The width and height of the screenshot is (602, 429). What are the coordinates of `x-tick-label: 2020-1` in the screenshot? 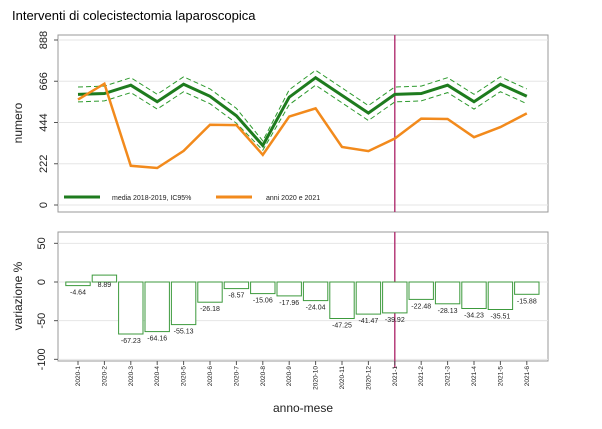 It's located at (78, 376).